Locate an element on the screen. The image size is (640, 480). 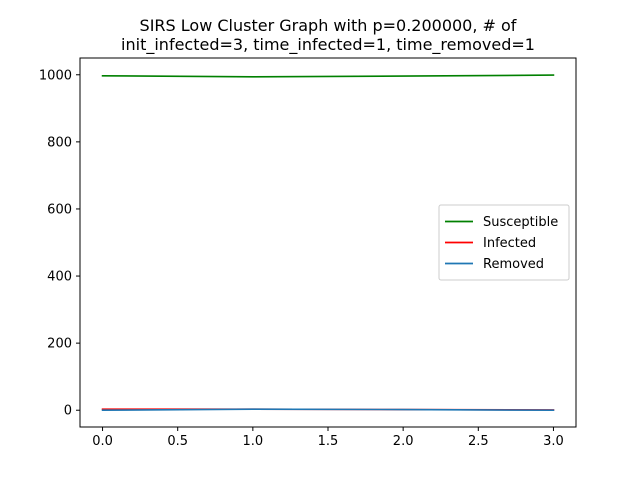
x-tick-label: 1.0 is located at coordinates (253, 441).